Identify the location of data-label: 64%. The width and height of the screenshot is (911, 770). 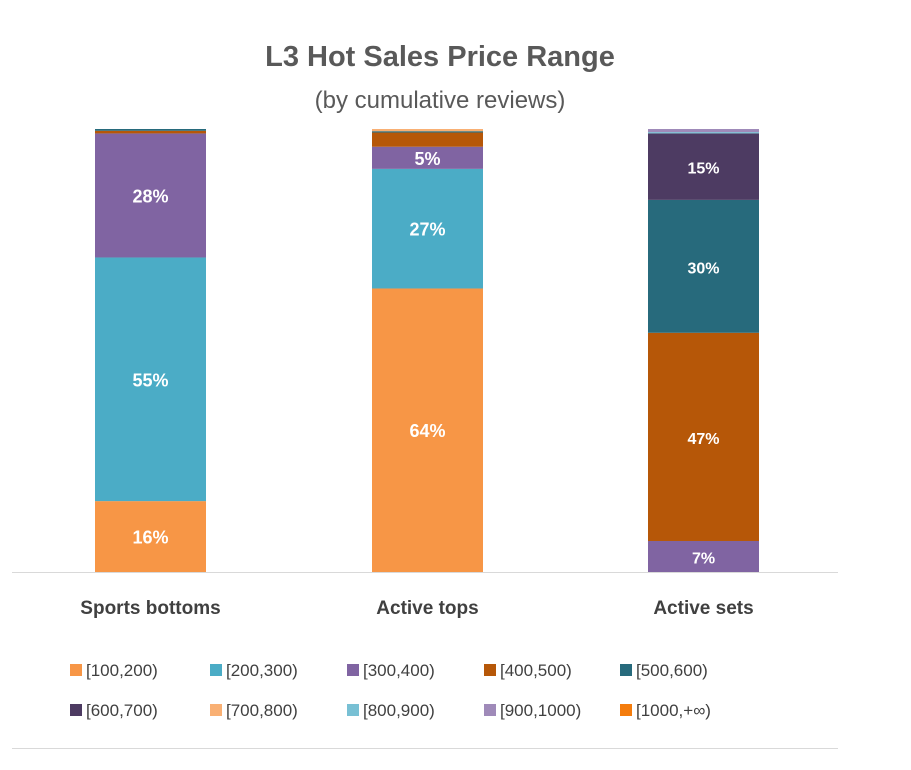
(427, 431).